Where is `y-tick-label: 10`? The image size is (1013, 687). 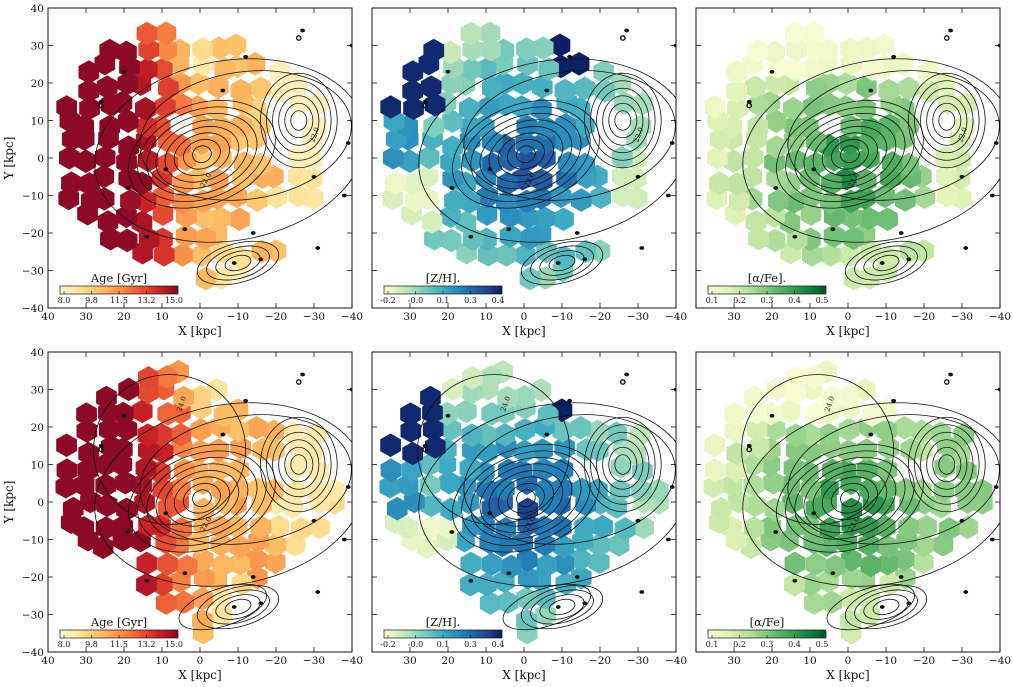
y-tick-label: 10 is located at coordinates (37, 122).